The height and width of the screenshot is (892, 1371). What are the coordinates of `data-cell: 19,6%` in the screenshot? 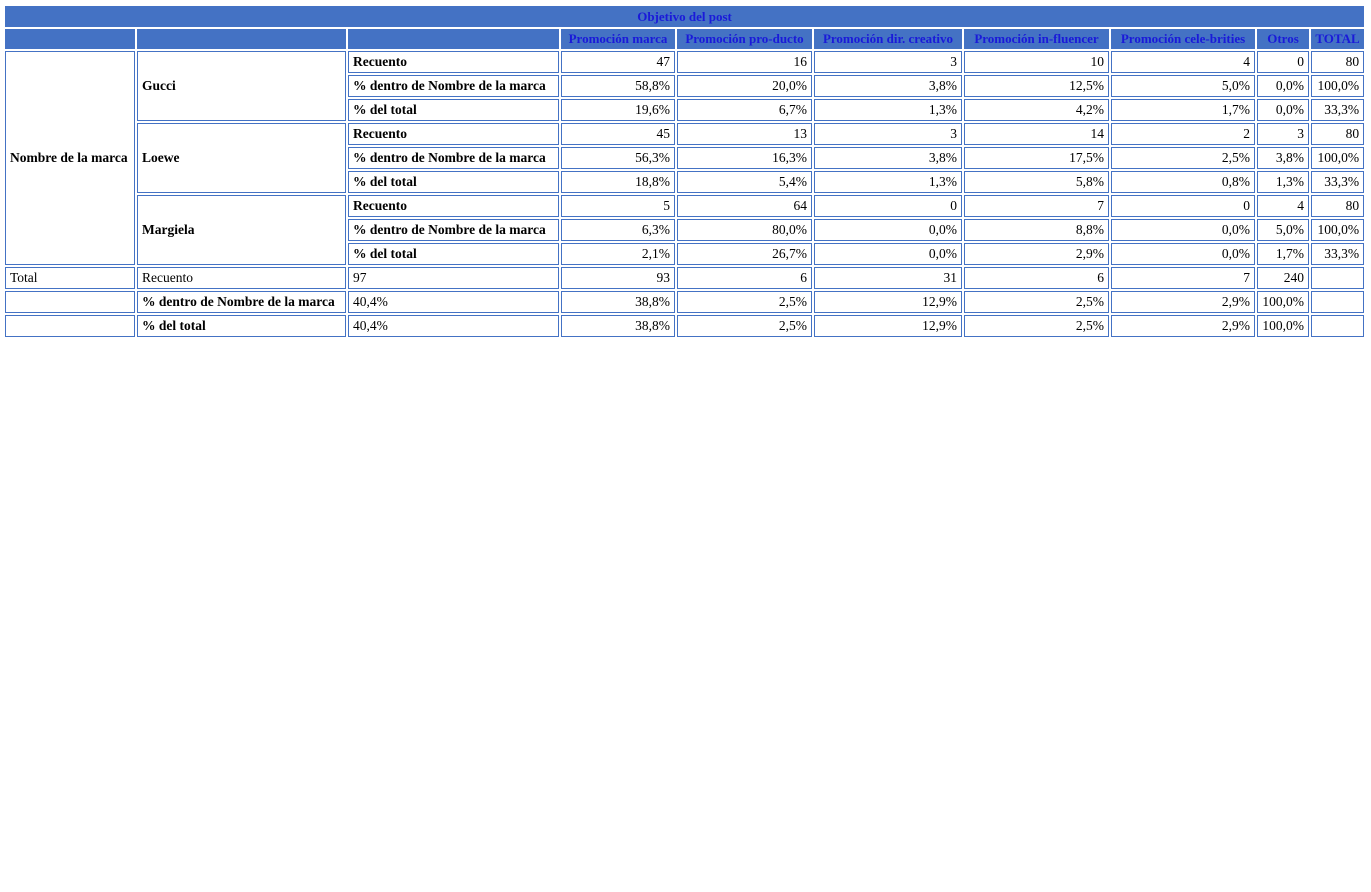 It's located at (618, 110).